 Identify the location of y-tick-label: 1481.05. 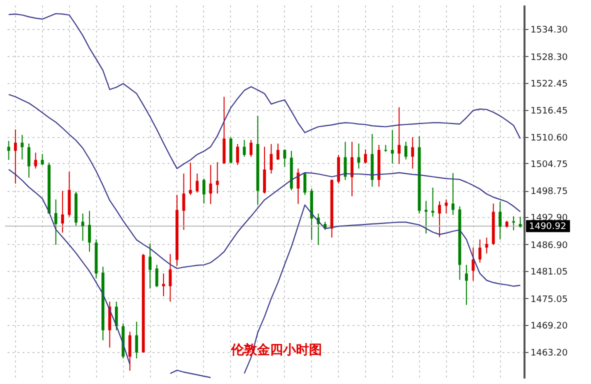
(549, 273).